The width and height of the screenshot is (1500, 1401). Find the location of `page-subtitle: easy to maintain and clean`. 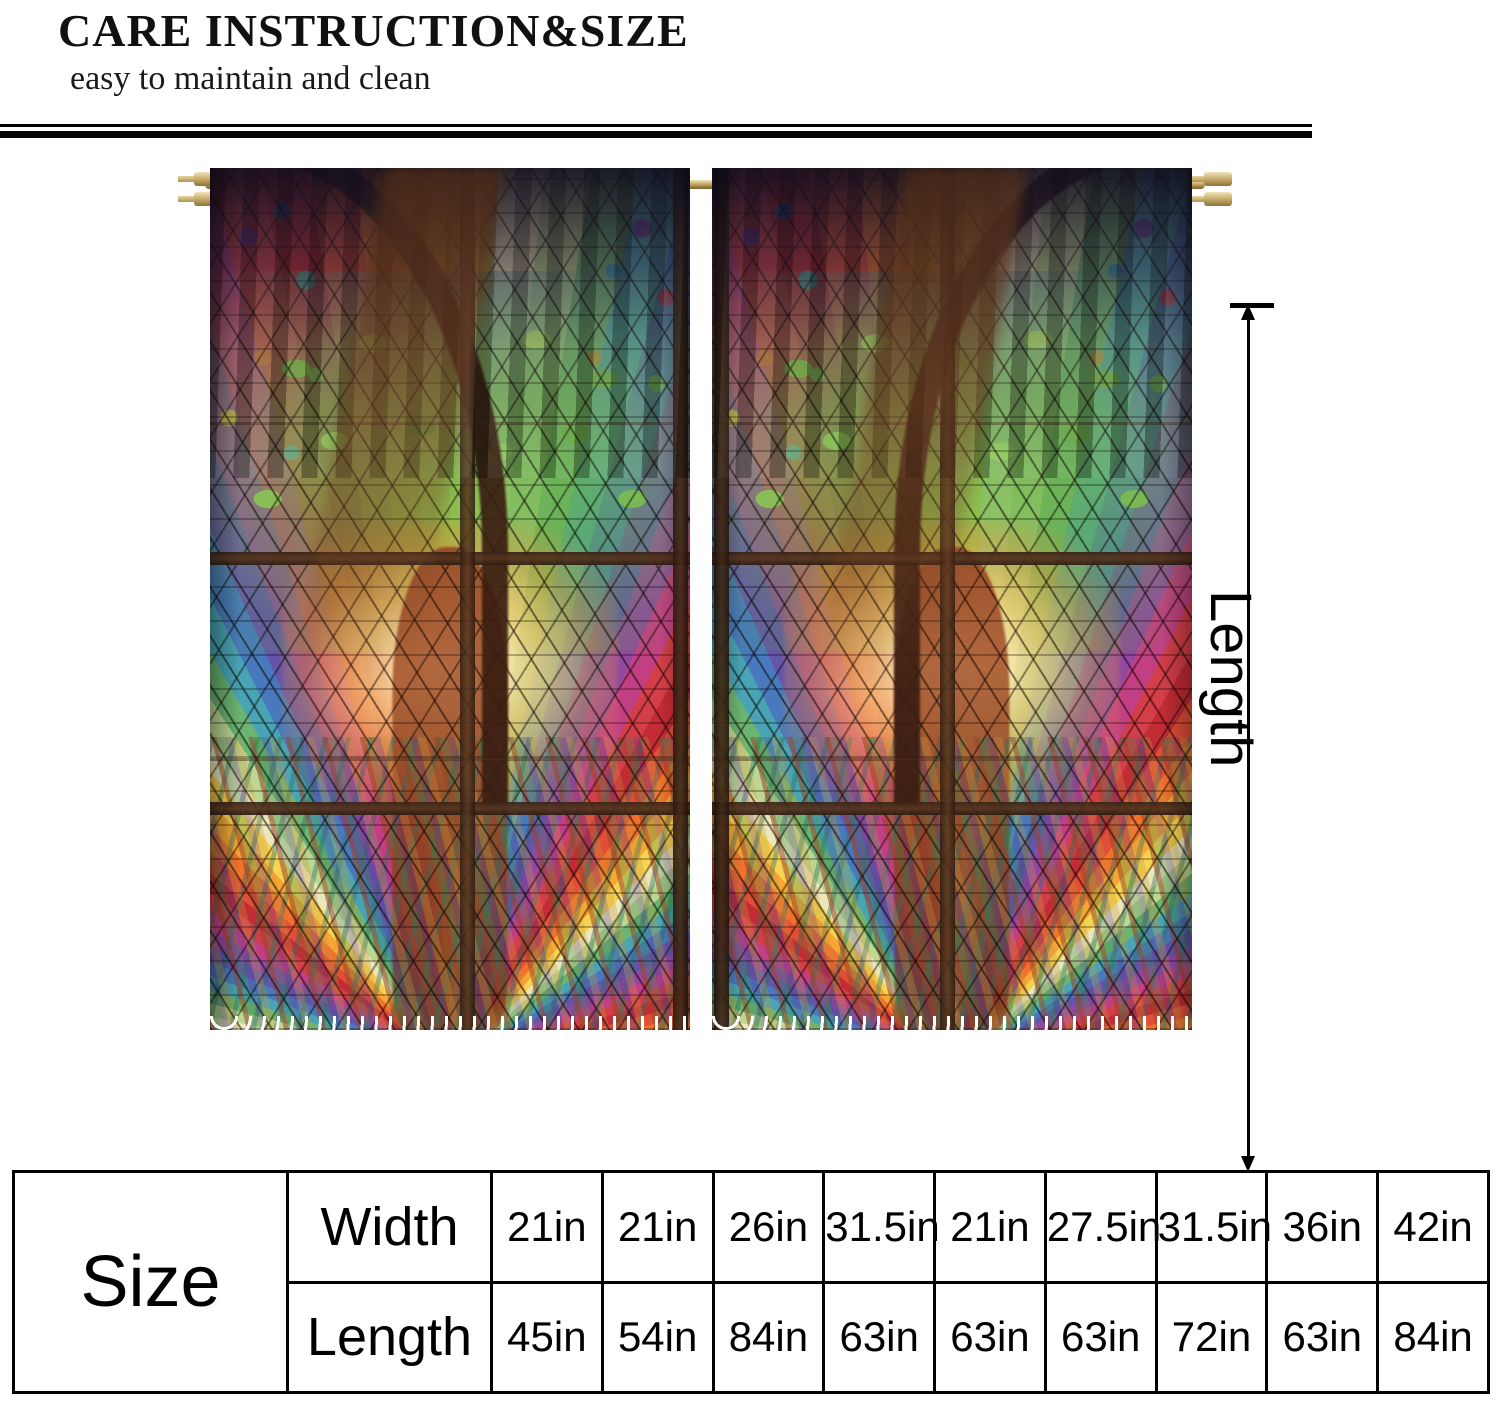

page-subtitle: easy to maintain and clean is located at coordinates (250, 78).